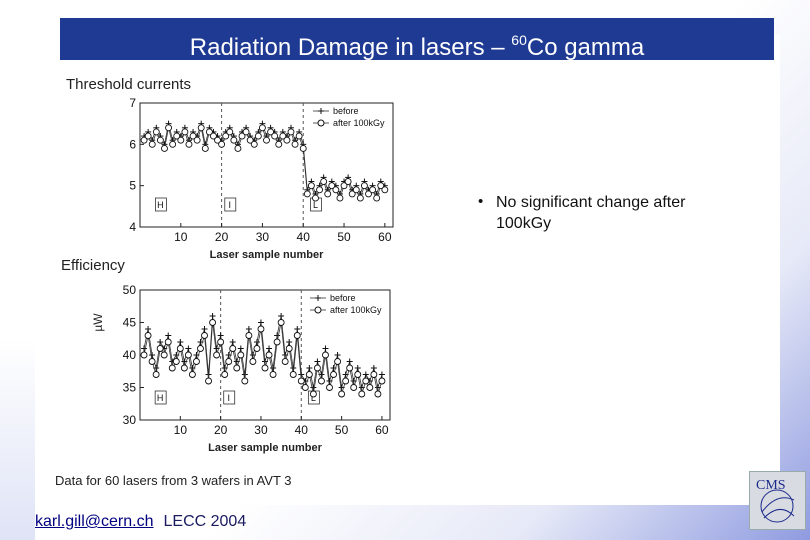 Image resolution: width=810 pixels, height=540 pixels. What do you see at coordinates (130, 355) in the screenshot?
I see `y-tick-label-2: 40` at bounding box center [130, 355].